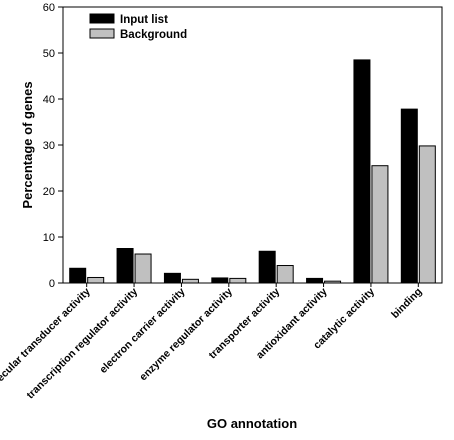 This screenshot has width=454, height=440. Describe the element at coordinates (252, 423) in the screenshot. I see `x-axis-title: GO annotation` at that location.